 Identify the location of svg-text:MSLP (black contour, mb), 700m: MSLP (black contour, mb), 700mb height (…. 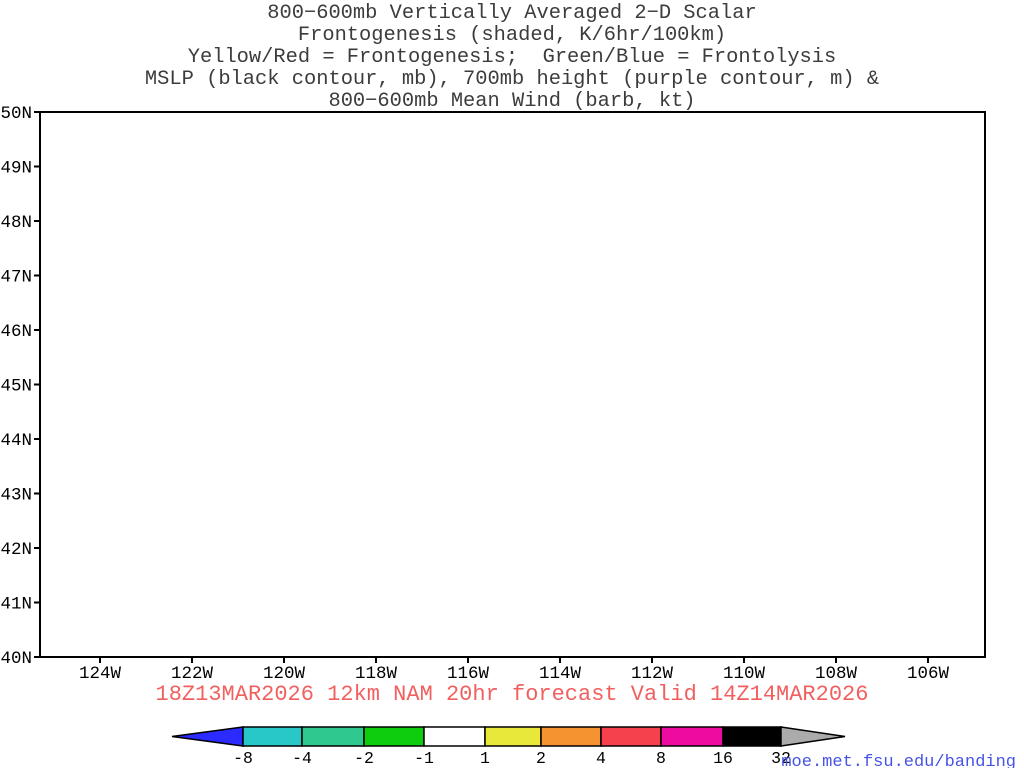
(512, 79).